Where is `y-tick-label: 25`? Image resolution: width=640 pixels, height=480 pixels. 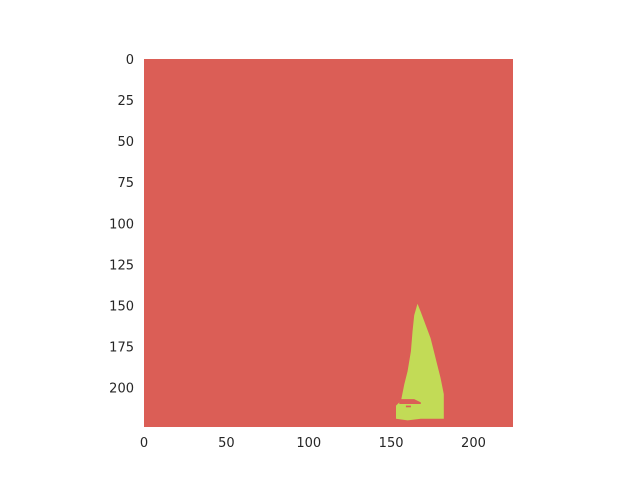 y-tick-label: 25 is located at coordinates (125, 101).